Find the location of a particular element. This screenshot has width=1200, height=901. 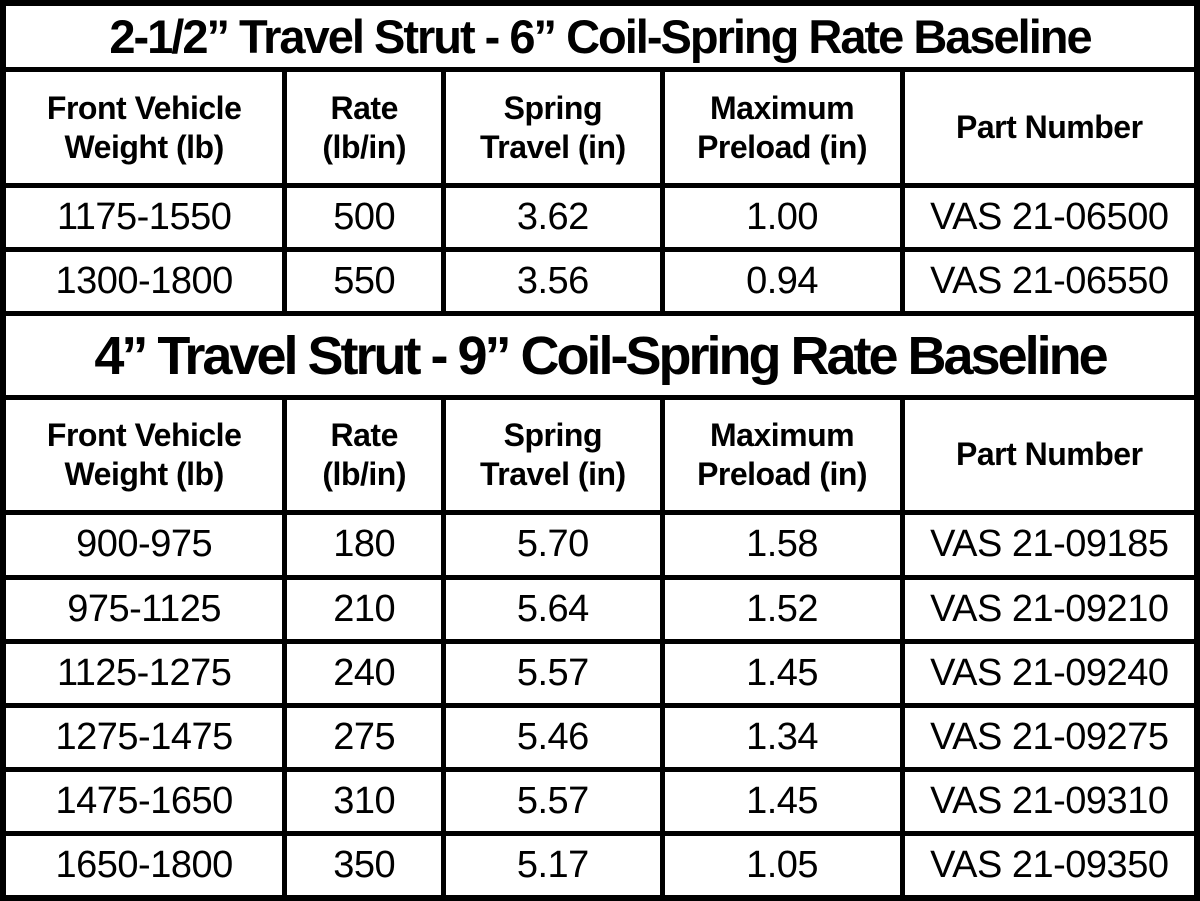

cell-part-number: VAS 21-06550 is located at coordinates (1049, 282).